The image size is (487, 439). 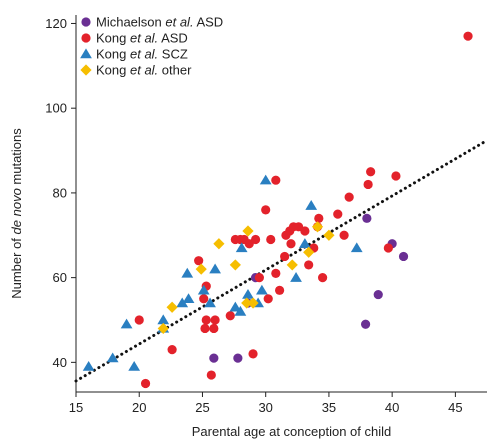 I want to click on x-tick-label: 30, so click(x=265, y=407).